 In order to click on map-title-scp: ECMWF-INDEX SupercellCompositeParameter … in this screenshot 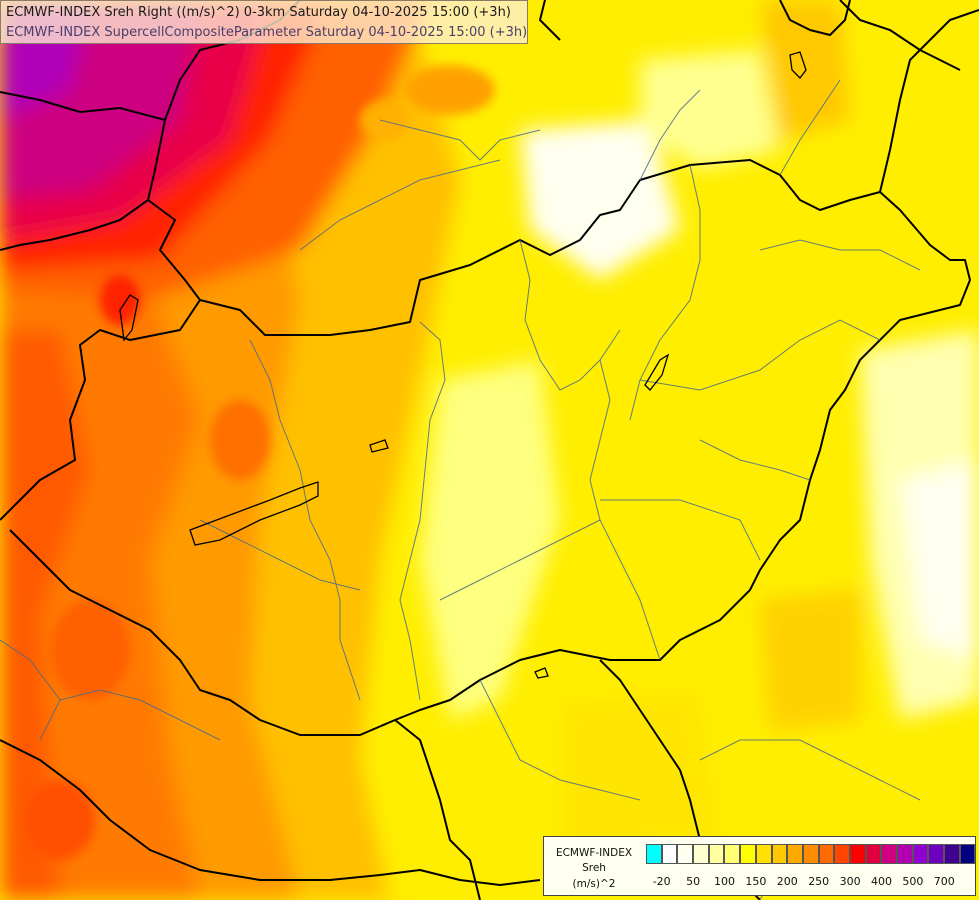, I will do `click(267, 32)`.